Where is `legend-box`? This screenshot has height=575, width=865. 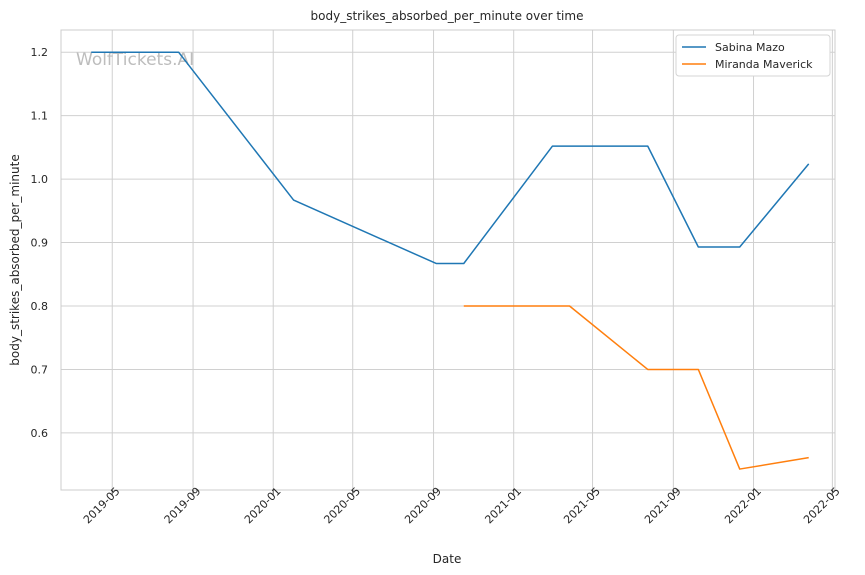
legend-box is located at coordinates (753, 55).